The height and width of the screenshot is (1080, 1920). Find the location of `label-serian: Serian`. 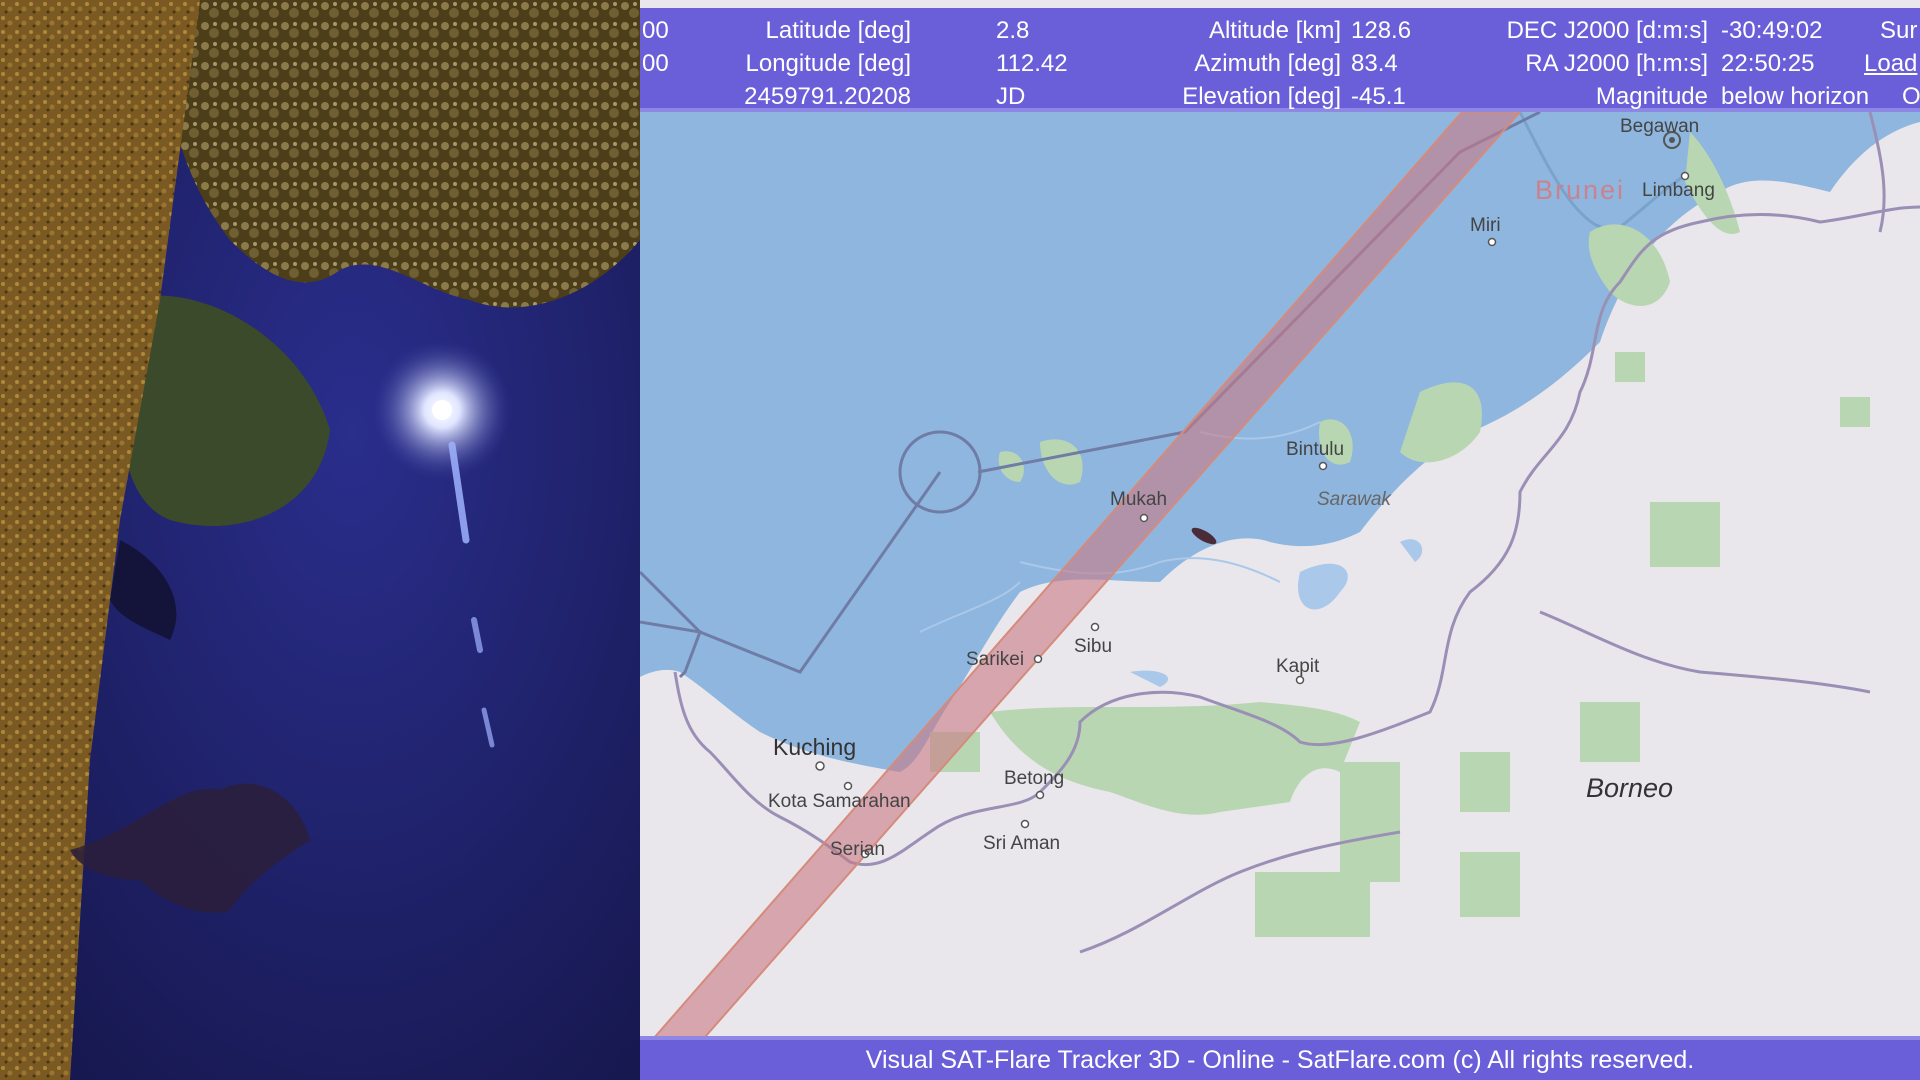

label-serian: Serian is located at coordinates (857, 849).